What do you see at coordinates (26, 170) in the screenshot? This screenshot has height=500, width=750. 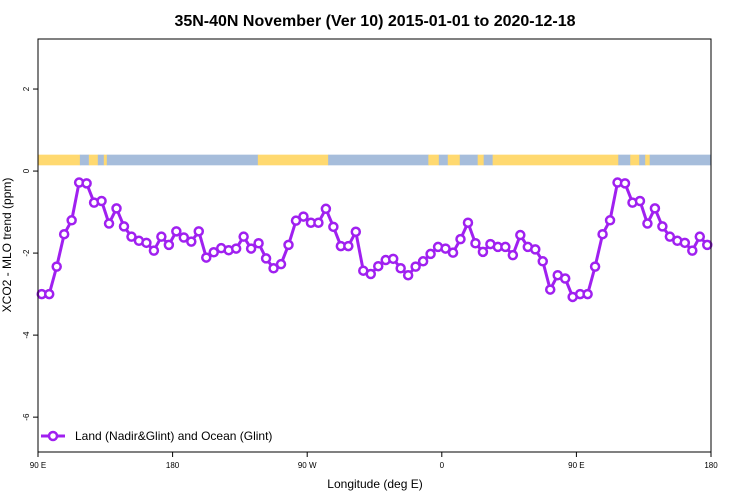 I see `y-tick-label: 0` at bounding box center [26, 170].